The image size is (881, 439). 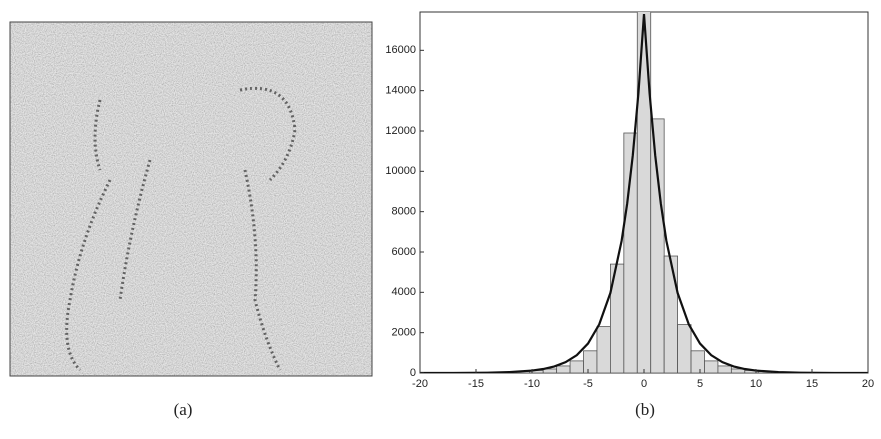 I want to click on x-tick-label: 0, so click(x=644, y=384).